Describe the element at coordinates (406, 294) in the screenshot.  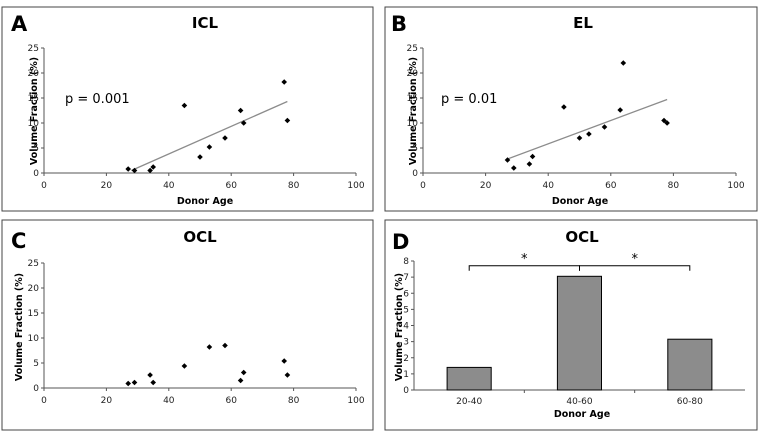
I see `panel-d-y-tick-label: 6` at that location.